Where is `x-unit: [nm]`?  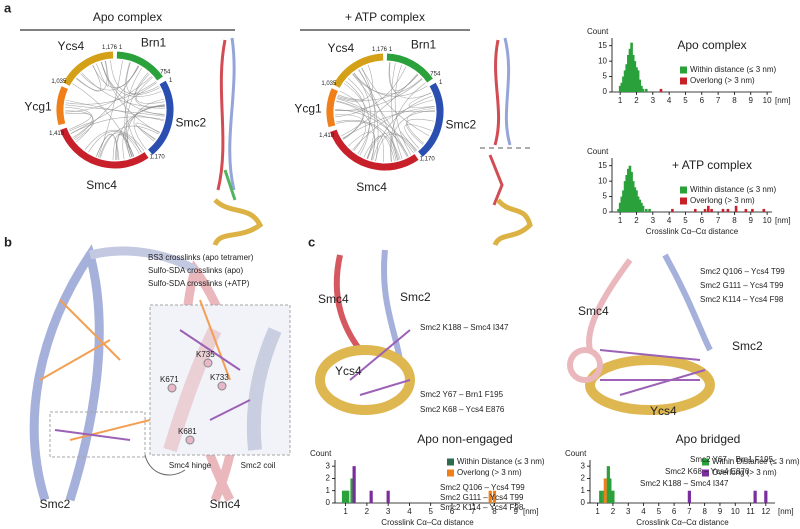 x-unit: [nm] is located at coordinates (531, 511).